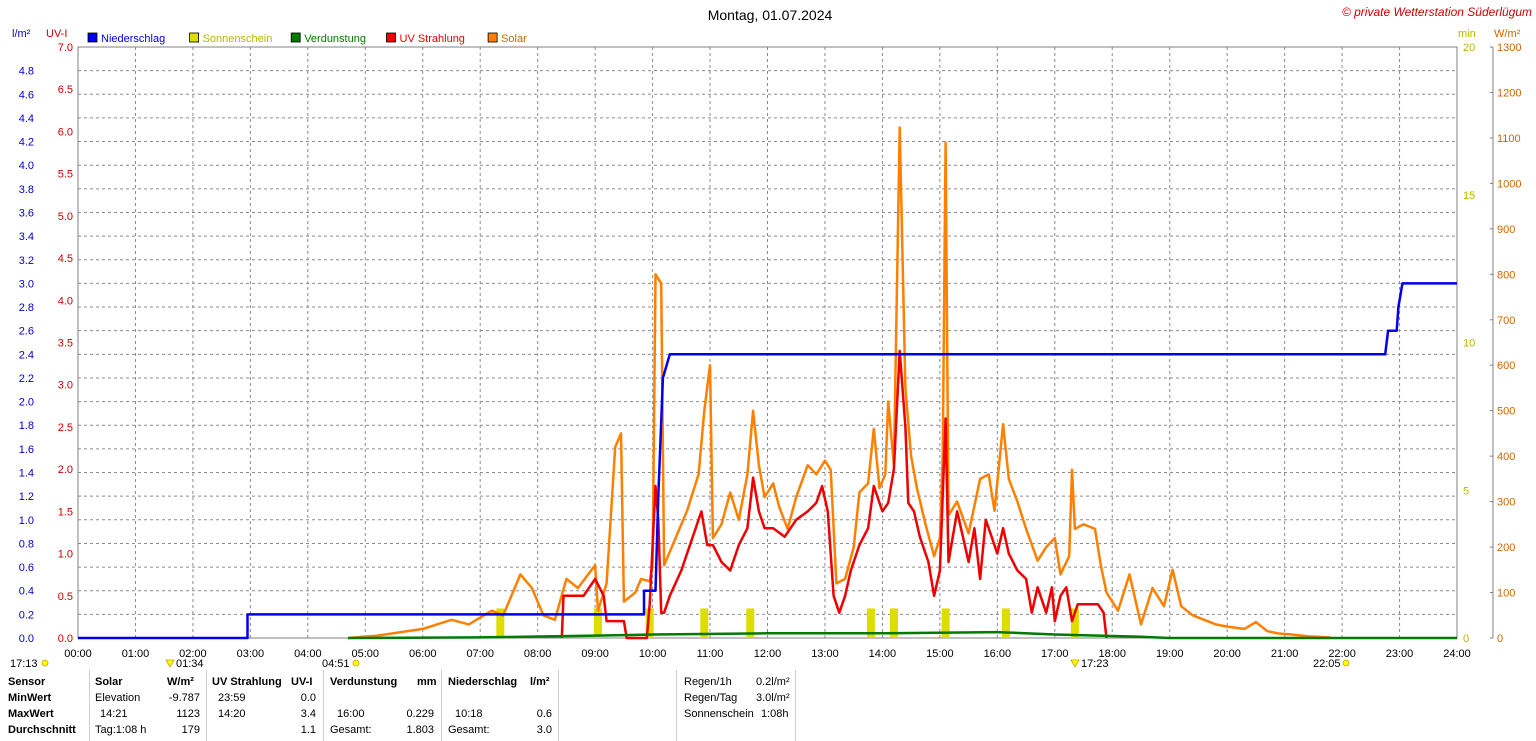 This screenshot has height=741, width=1536. I want to click on header-solar-unit: W/m², so click(180, 682).